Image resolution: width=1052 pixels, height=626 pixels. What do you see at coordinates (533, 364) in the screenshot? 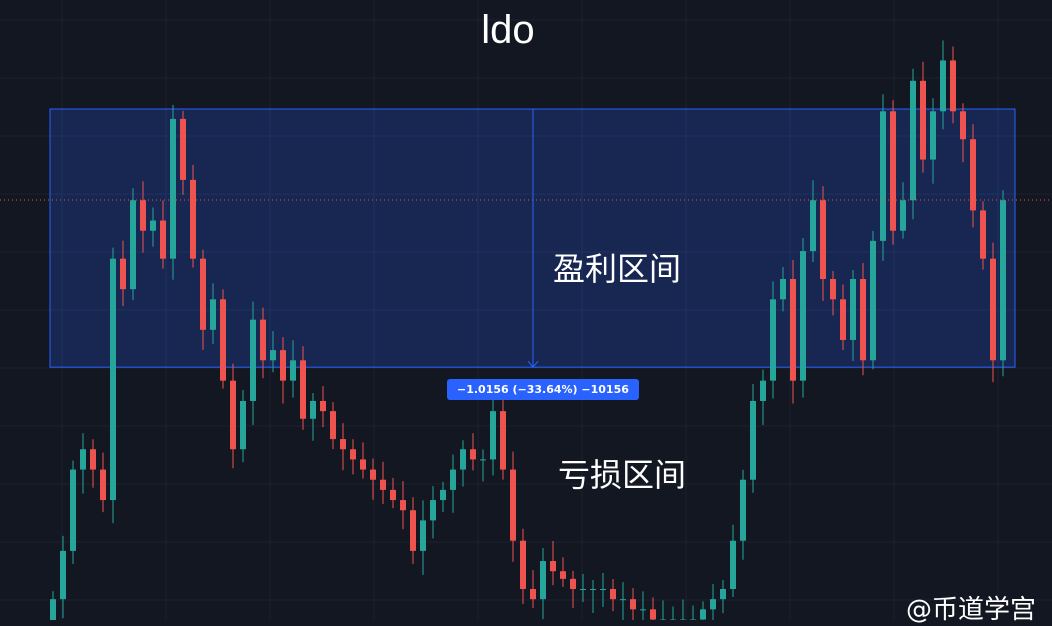
I see `measure-arrow-head` at bounding box center [533, 364].